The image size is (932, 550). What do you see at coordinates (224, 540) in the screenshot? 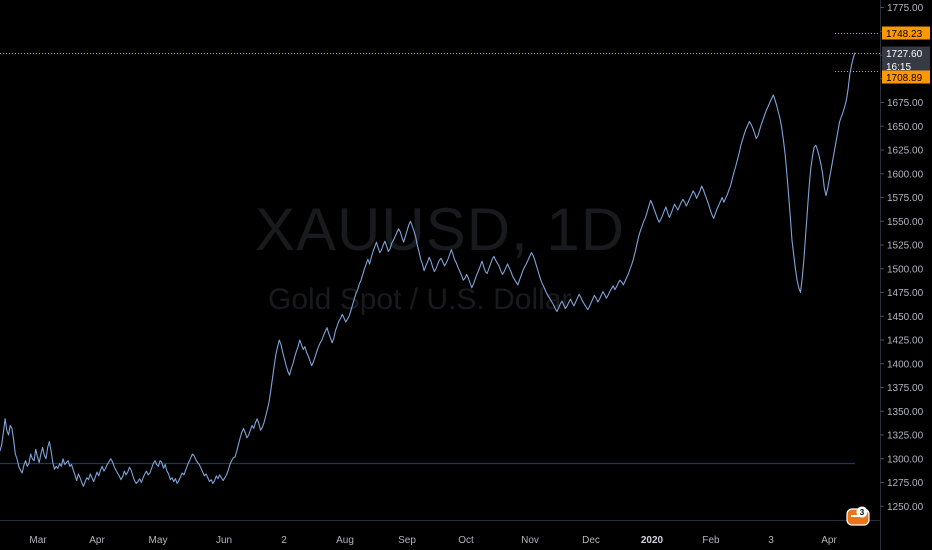
I see `x-tick-label: Jun` at bounding box center [224, 540].